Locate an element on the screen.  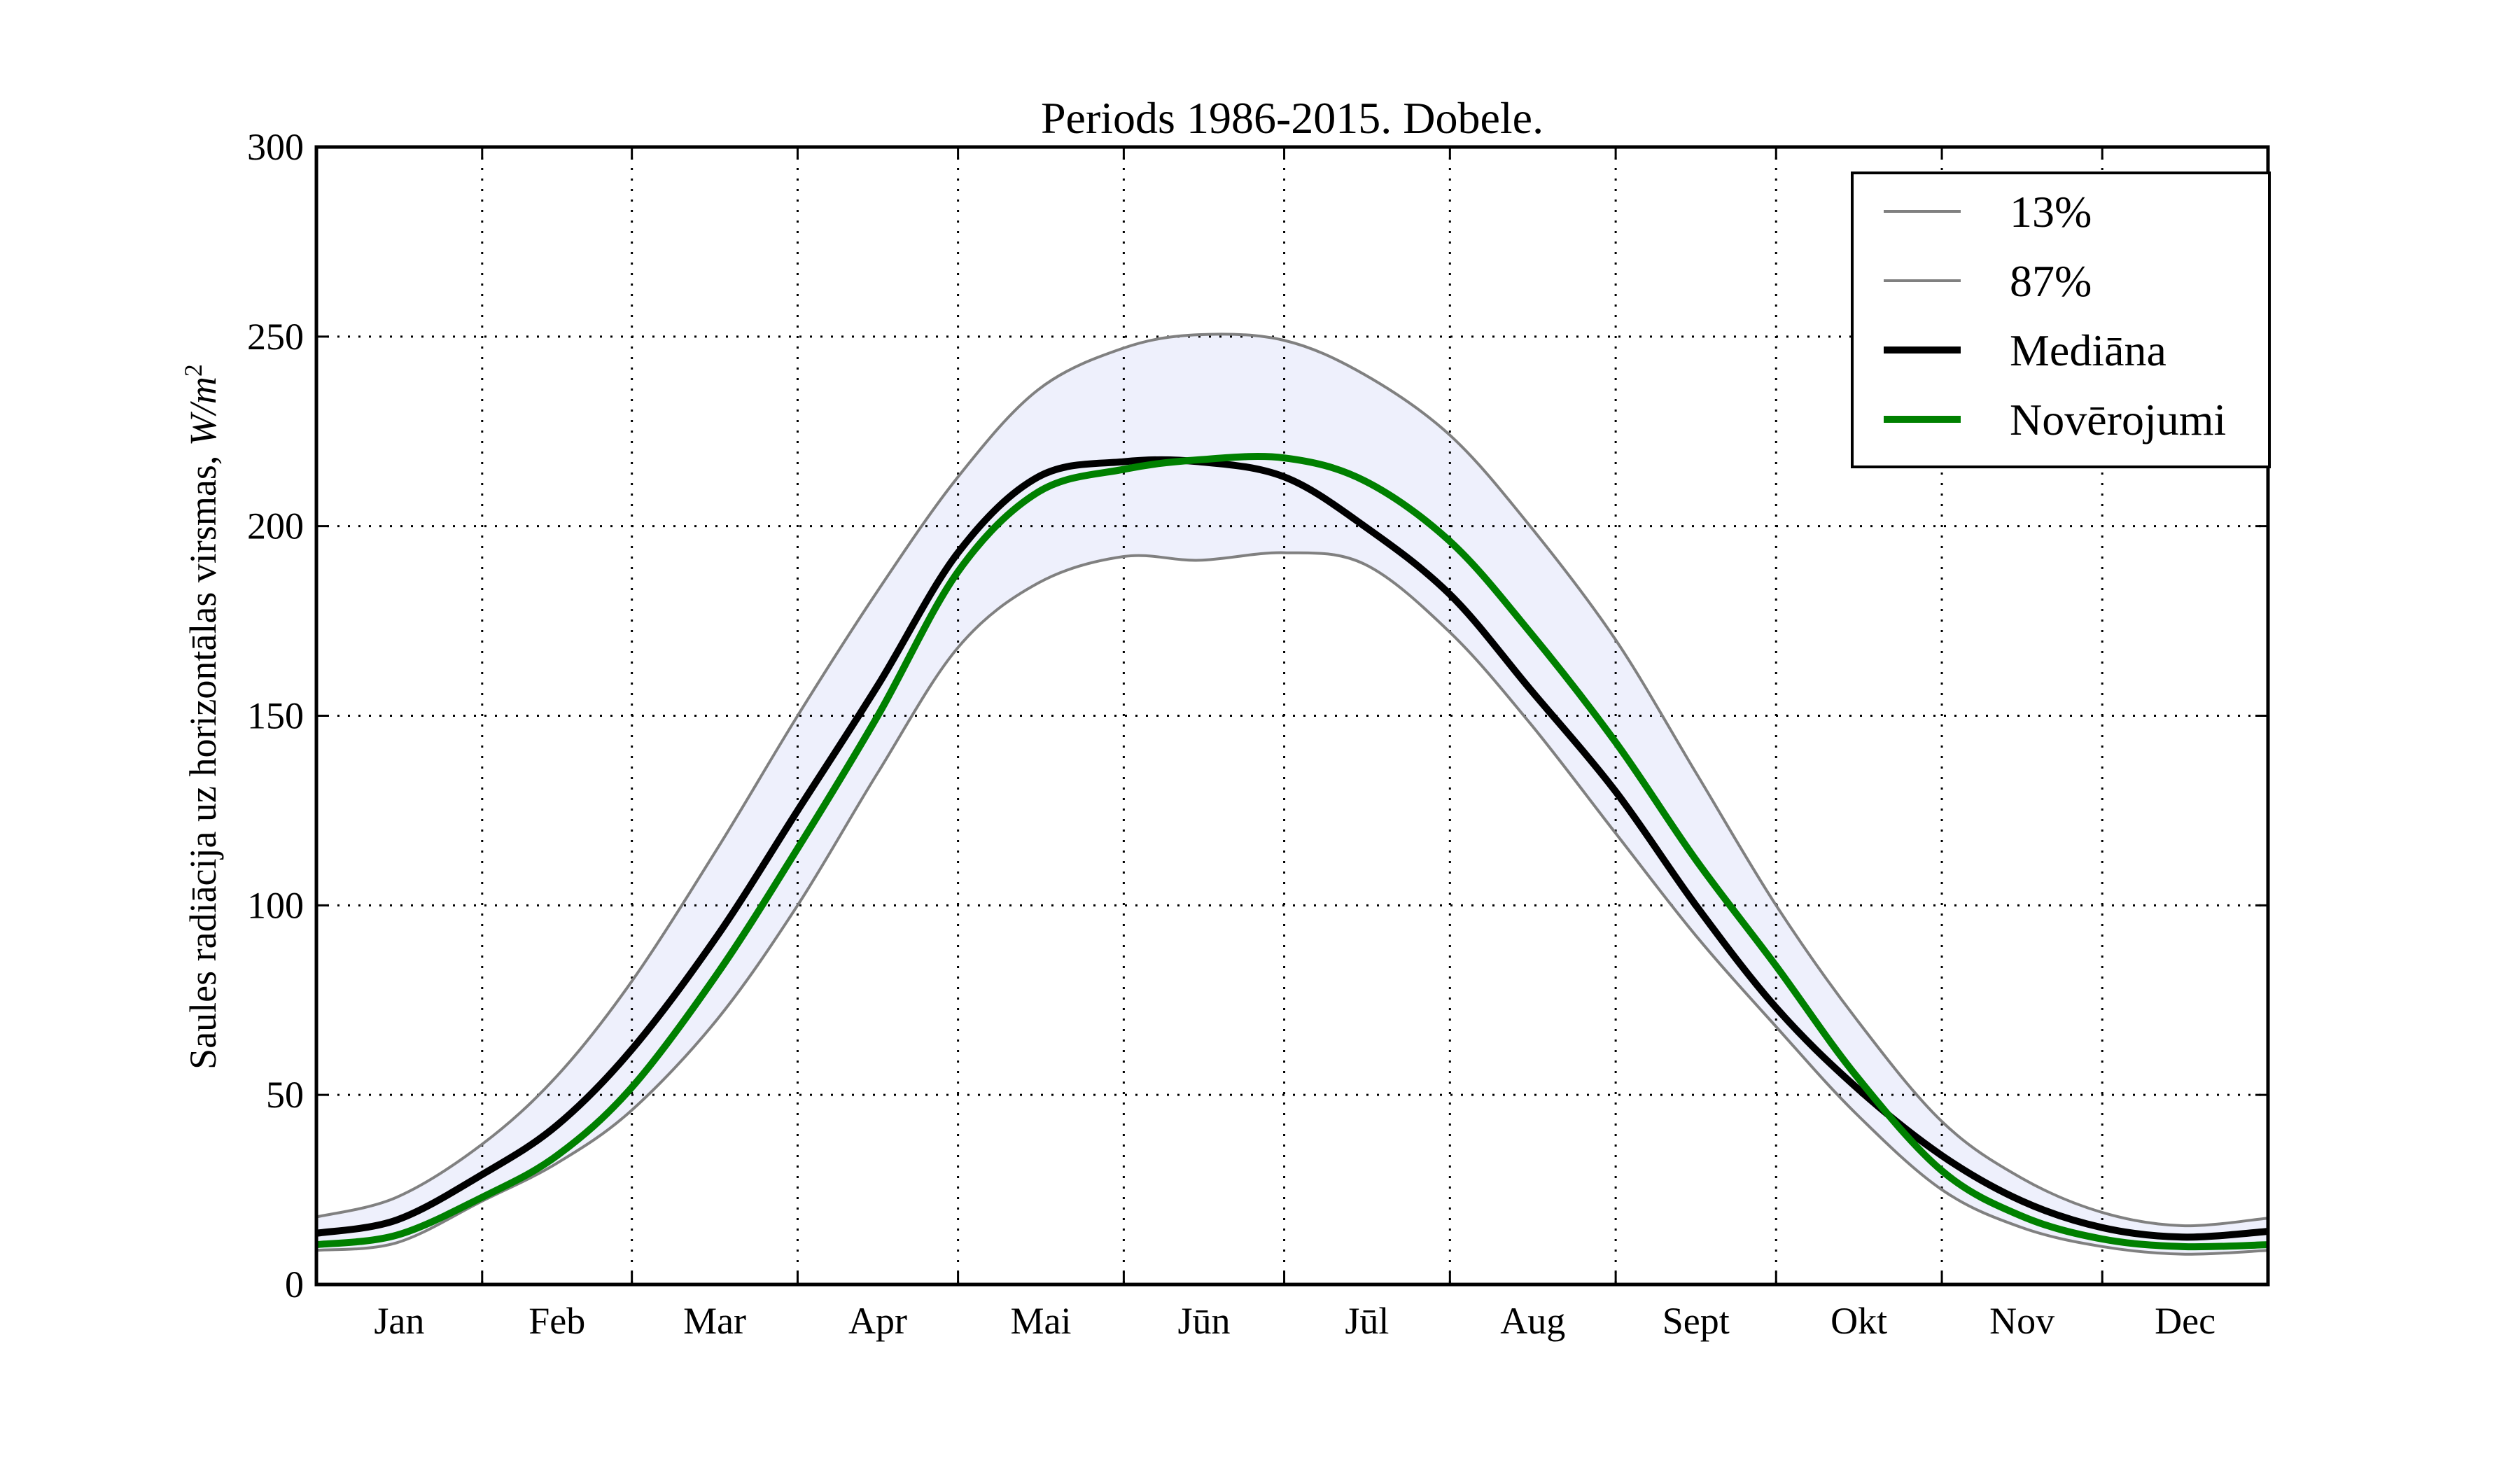
y-axis-label-unit: W/m is located at coordinates (203, 411).